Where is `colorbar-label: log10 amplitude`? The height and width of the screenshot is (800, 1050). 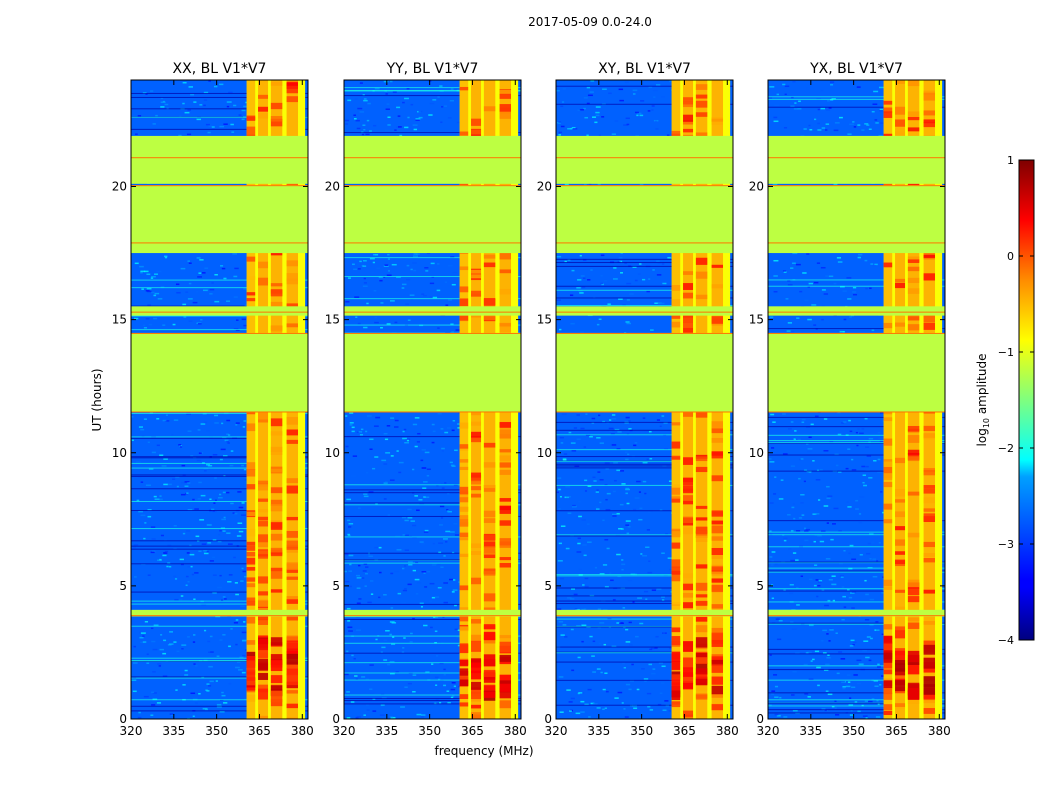
colorbar-label: log10 amplitude is located at coordinates (983, 400).